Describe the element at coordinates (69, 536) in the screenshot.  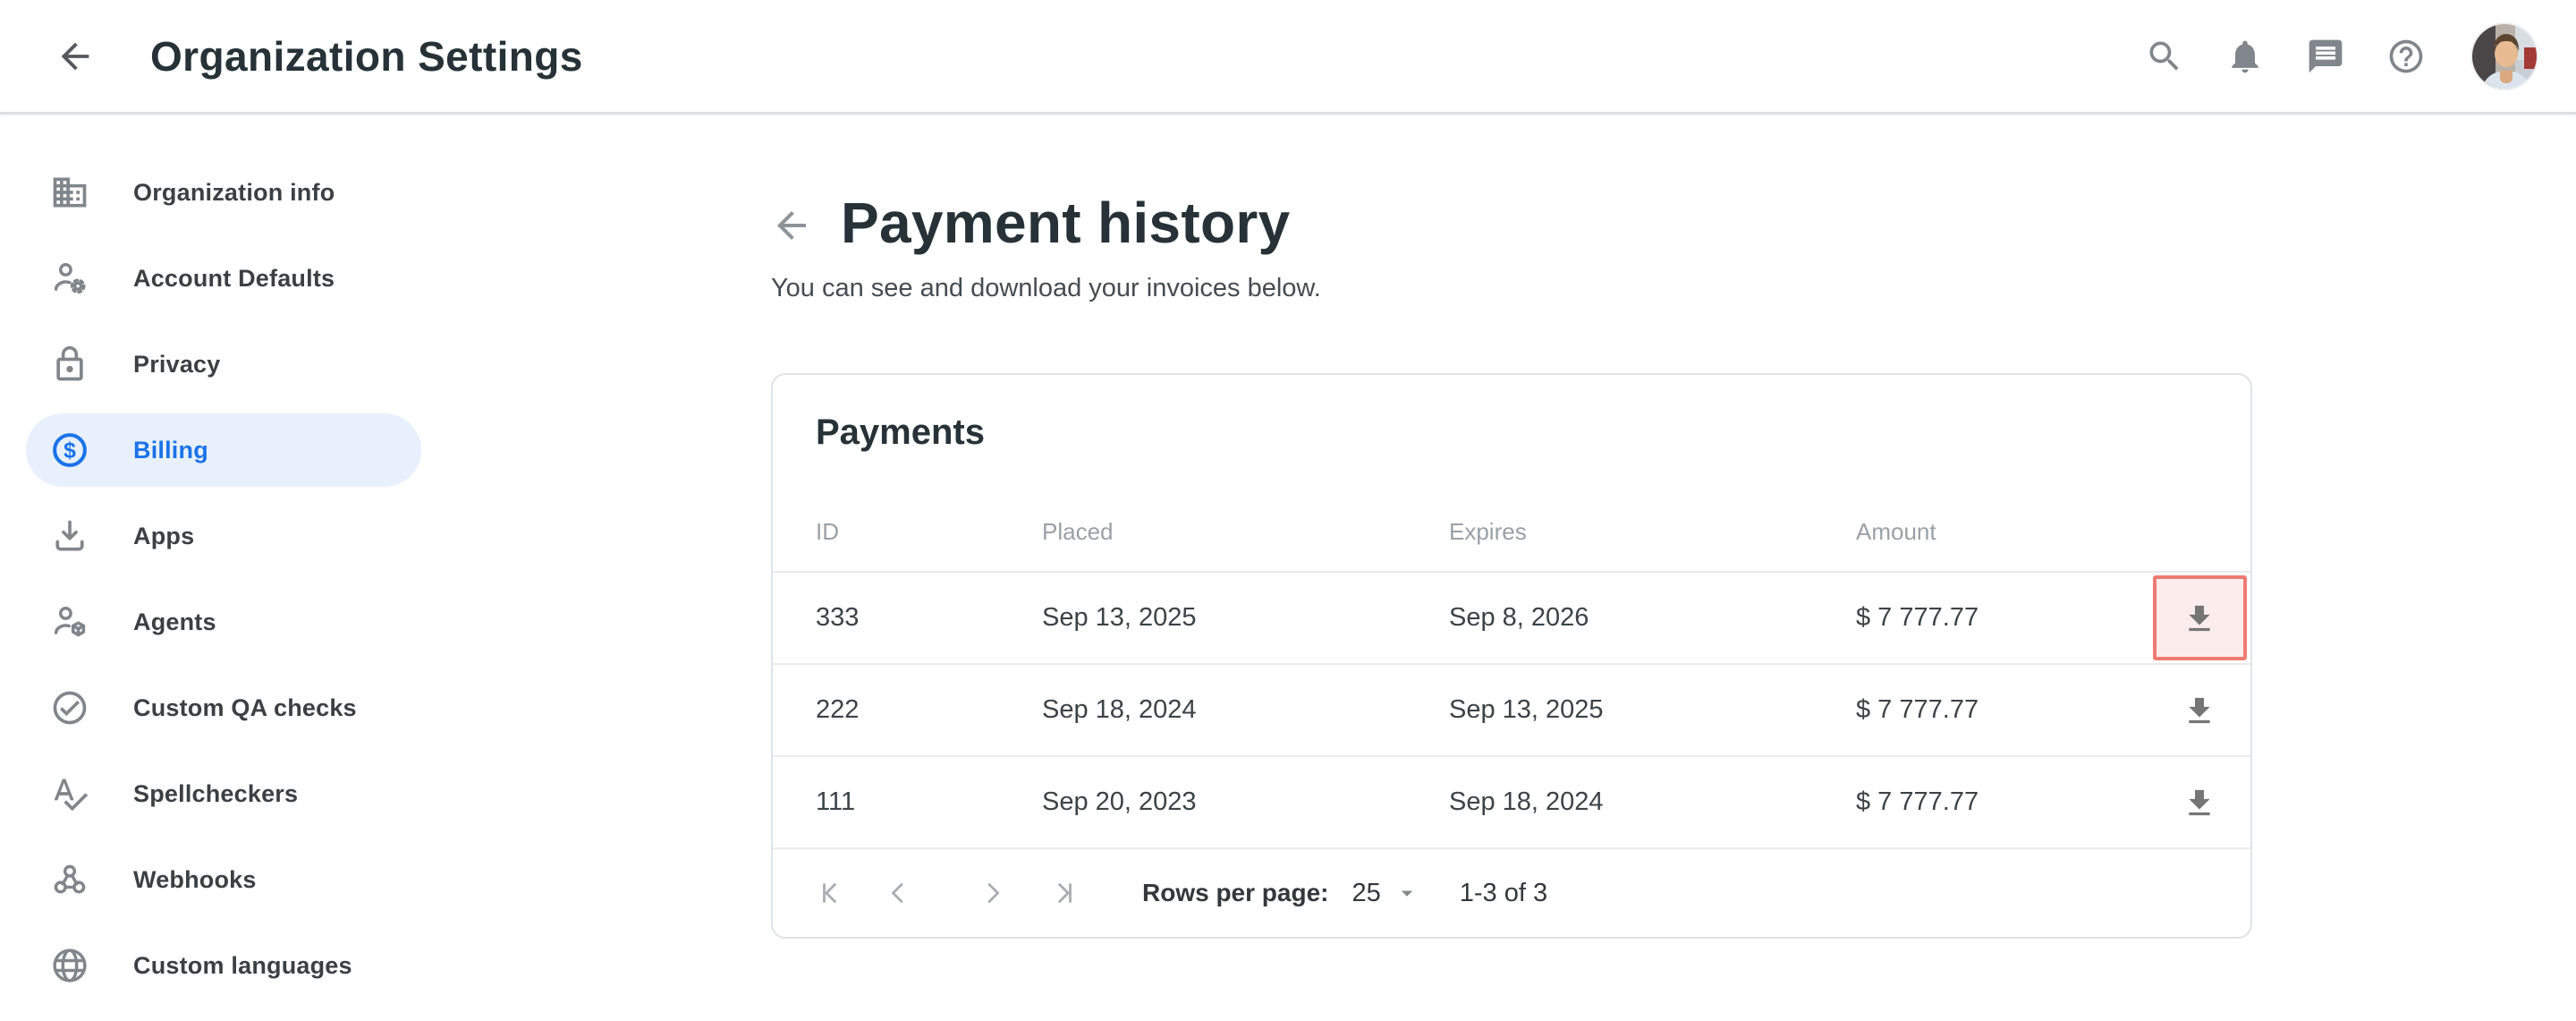
I see `download-tray-icon` at that location.